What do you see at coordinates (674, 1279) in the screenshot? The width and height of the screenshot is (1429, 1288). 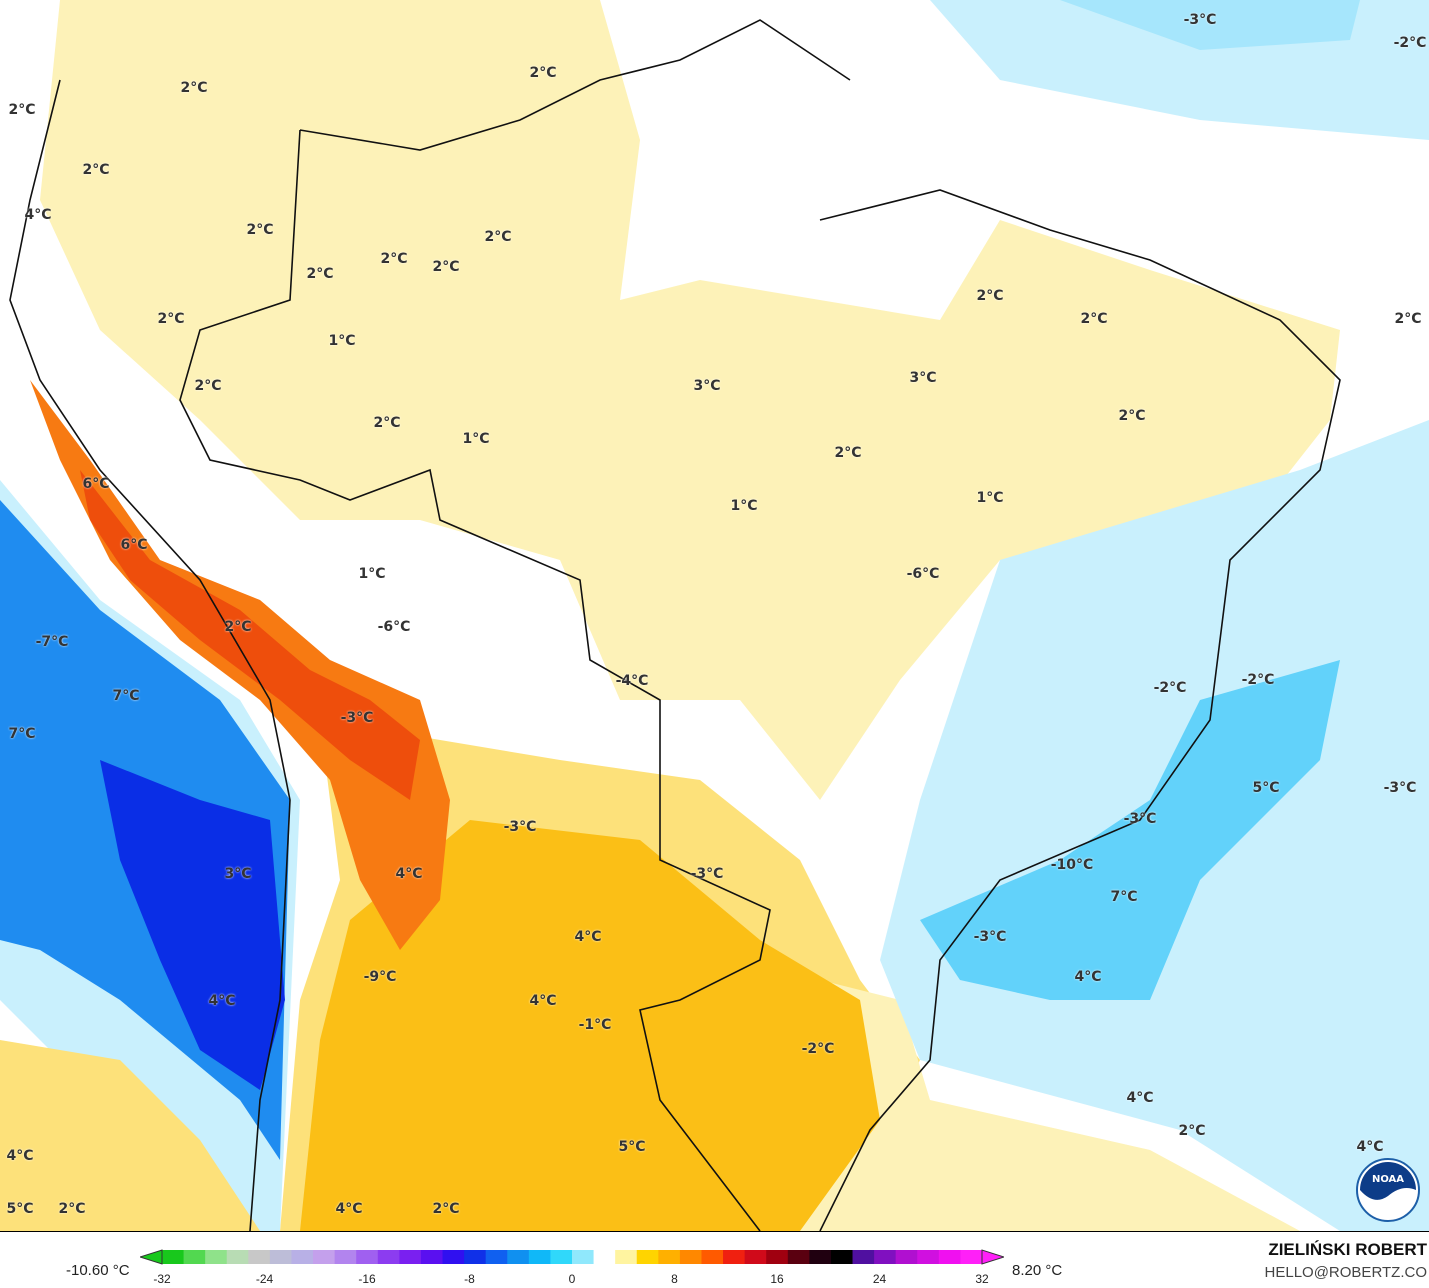 I see `colorbar-tick-label: 8` at bounding box center [674, 1279].